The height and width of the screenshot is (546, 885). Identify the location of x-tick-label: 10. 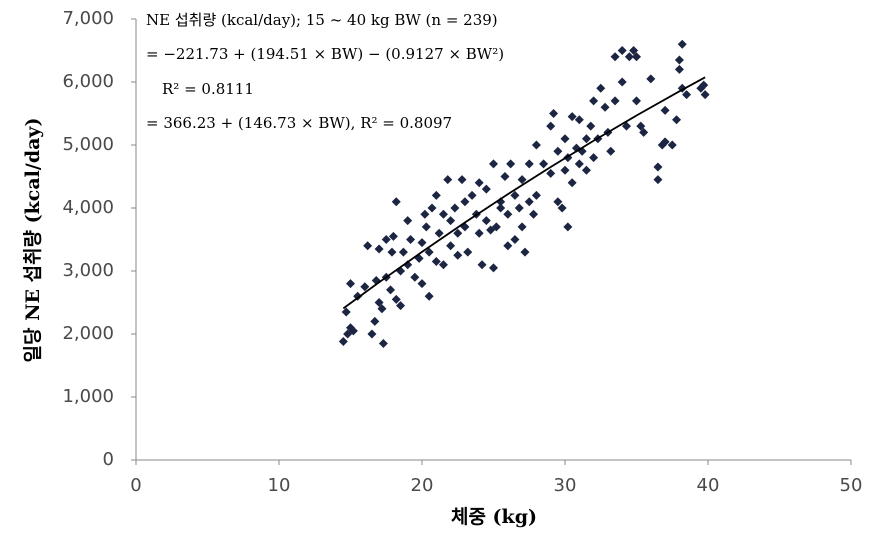
(279, 485).